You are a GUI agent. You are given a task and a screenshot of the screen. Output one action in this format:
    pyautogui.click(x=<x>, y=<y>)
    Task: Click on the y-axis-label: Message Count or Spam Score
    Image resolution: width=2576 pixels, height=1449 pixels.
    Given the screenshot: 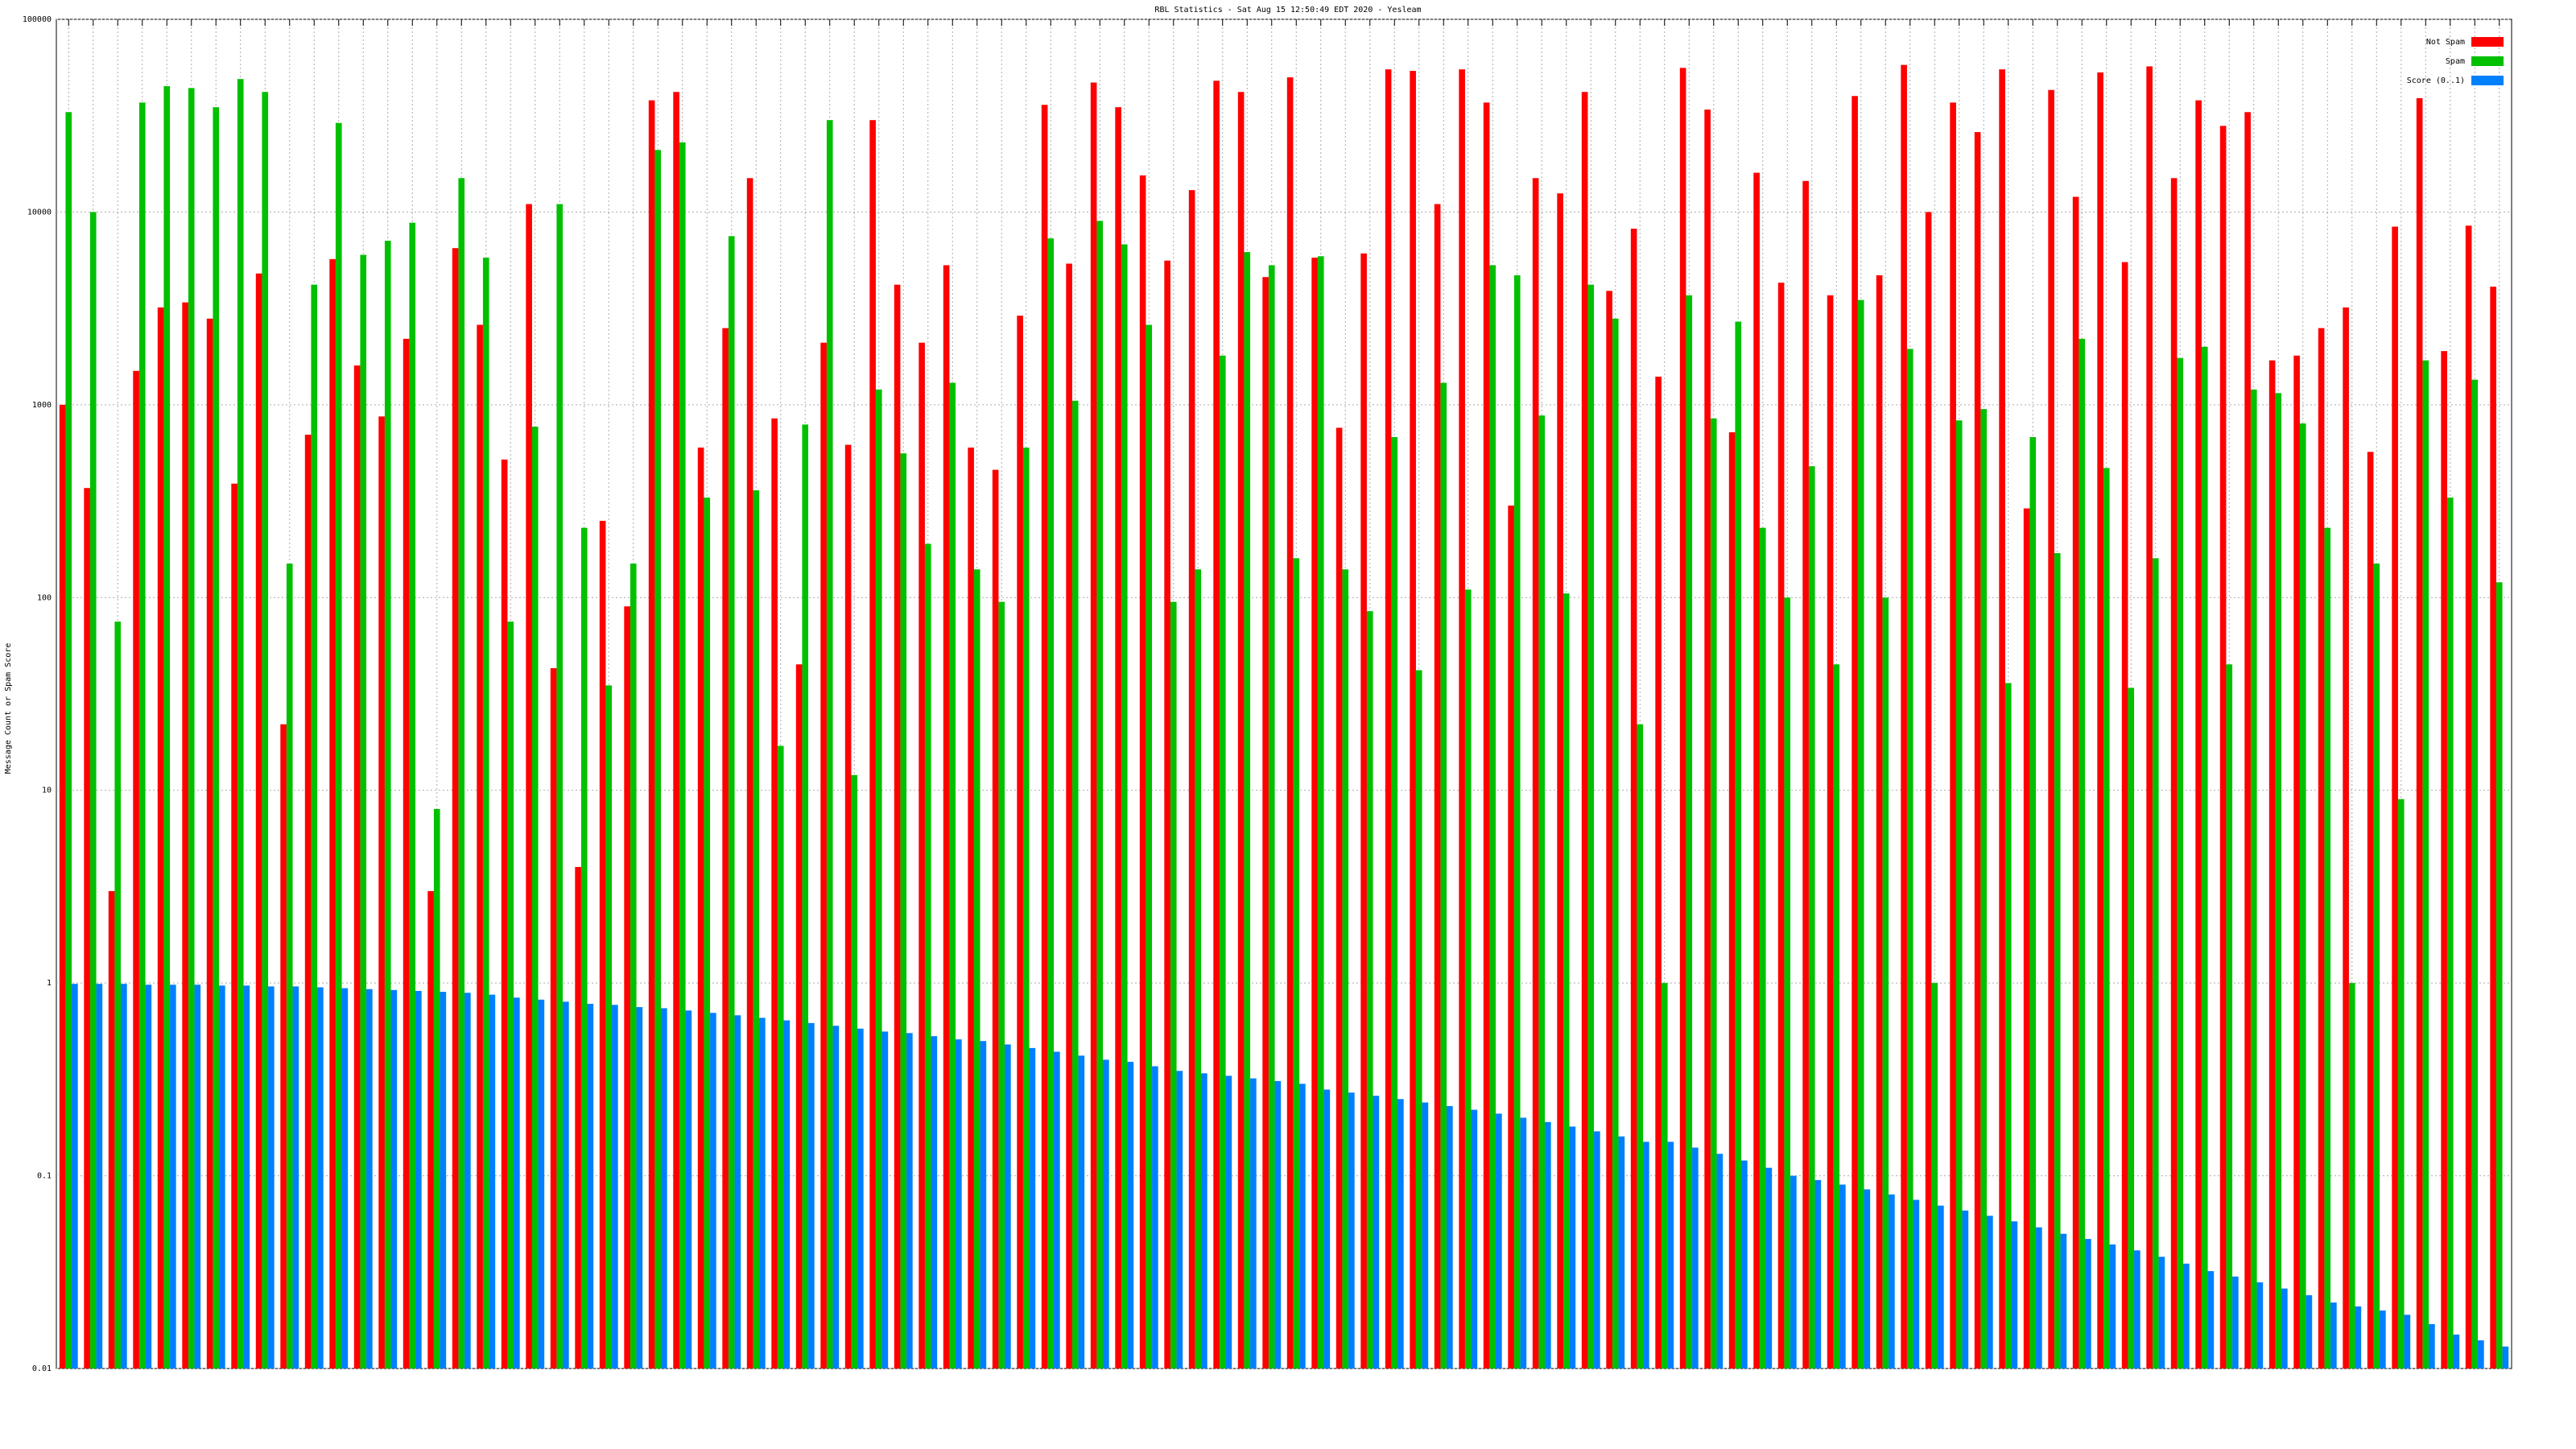 What is the action you would take?
    pyautogui.click(x=8, y=708)
    